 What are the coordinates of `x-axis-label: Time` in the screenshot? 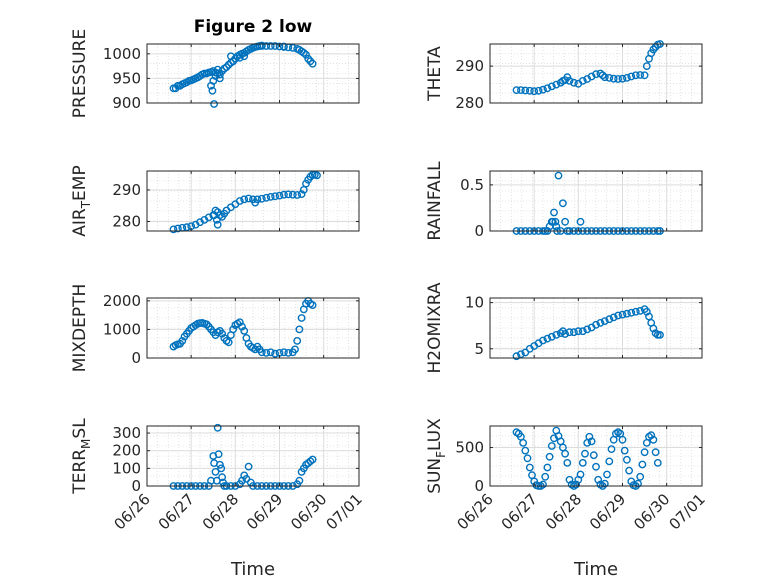 It's located at (595, 569).